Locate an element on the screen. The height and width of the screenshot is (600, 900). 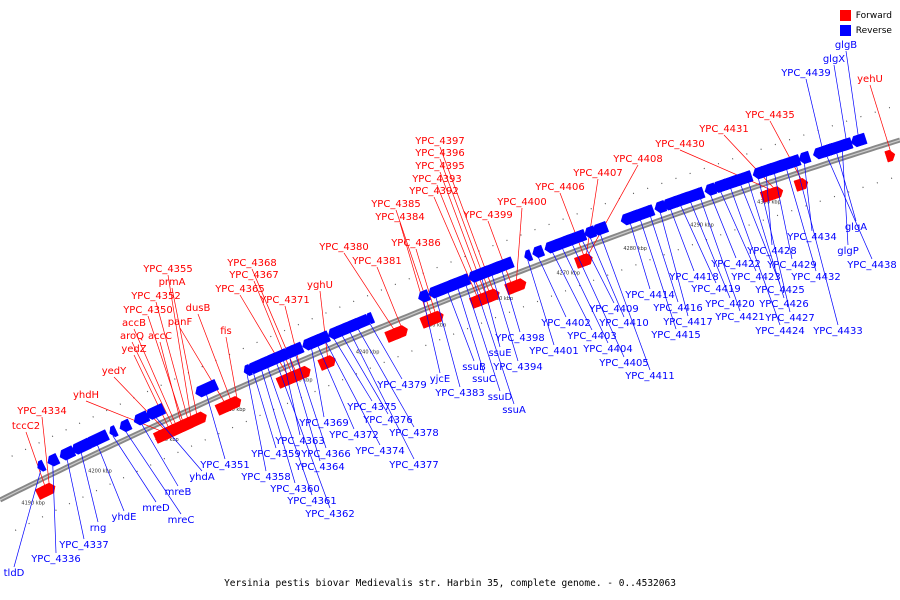
gene-label-ypc-4433: YPC_4433 is located at coordinates (837, 331).